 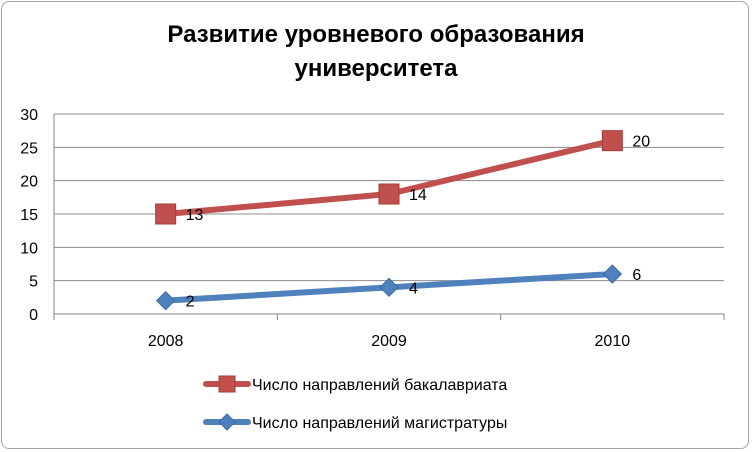 What do you see at coordinates (29, 148) in the screenshot?
I see `y-tick-label: 25` at bounding box center [29, 148].